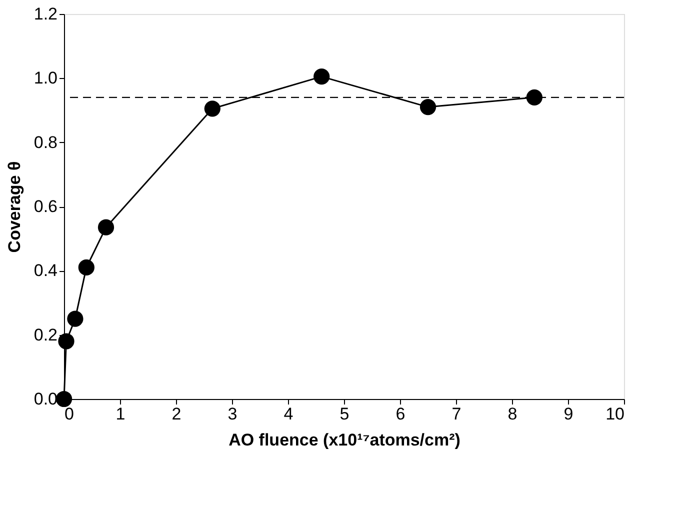  Describe the element at coordinates (121, 414) in the screenshot. I see `x-tick-label: 1` at that location.